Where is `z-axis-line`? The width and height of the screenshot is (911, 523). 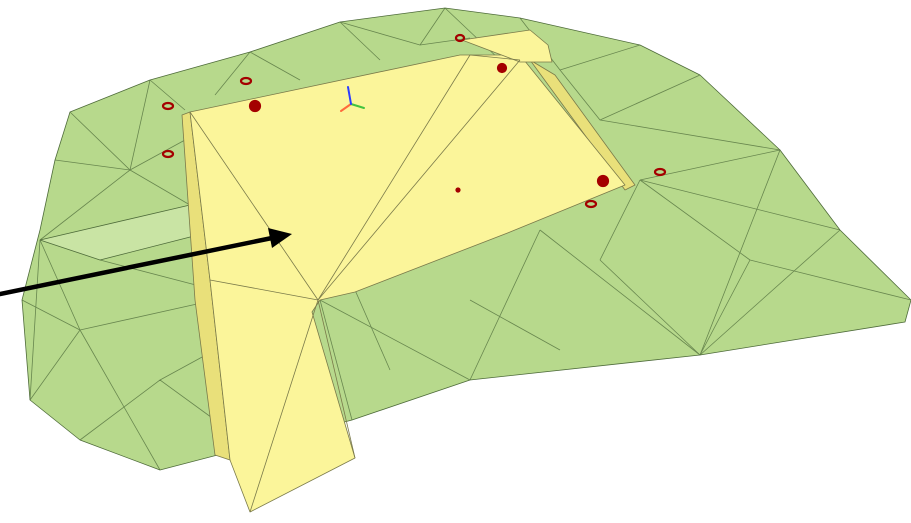 z-axis-line is located at coordinates (349, 95).